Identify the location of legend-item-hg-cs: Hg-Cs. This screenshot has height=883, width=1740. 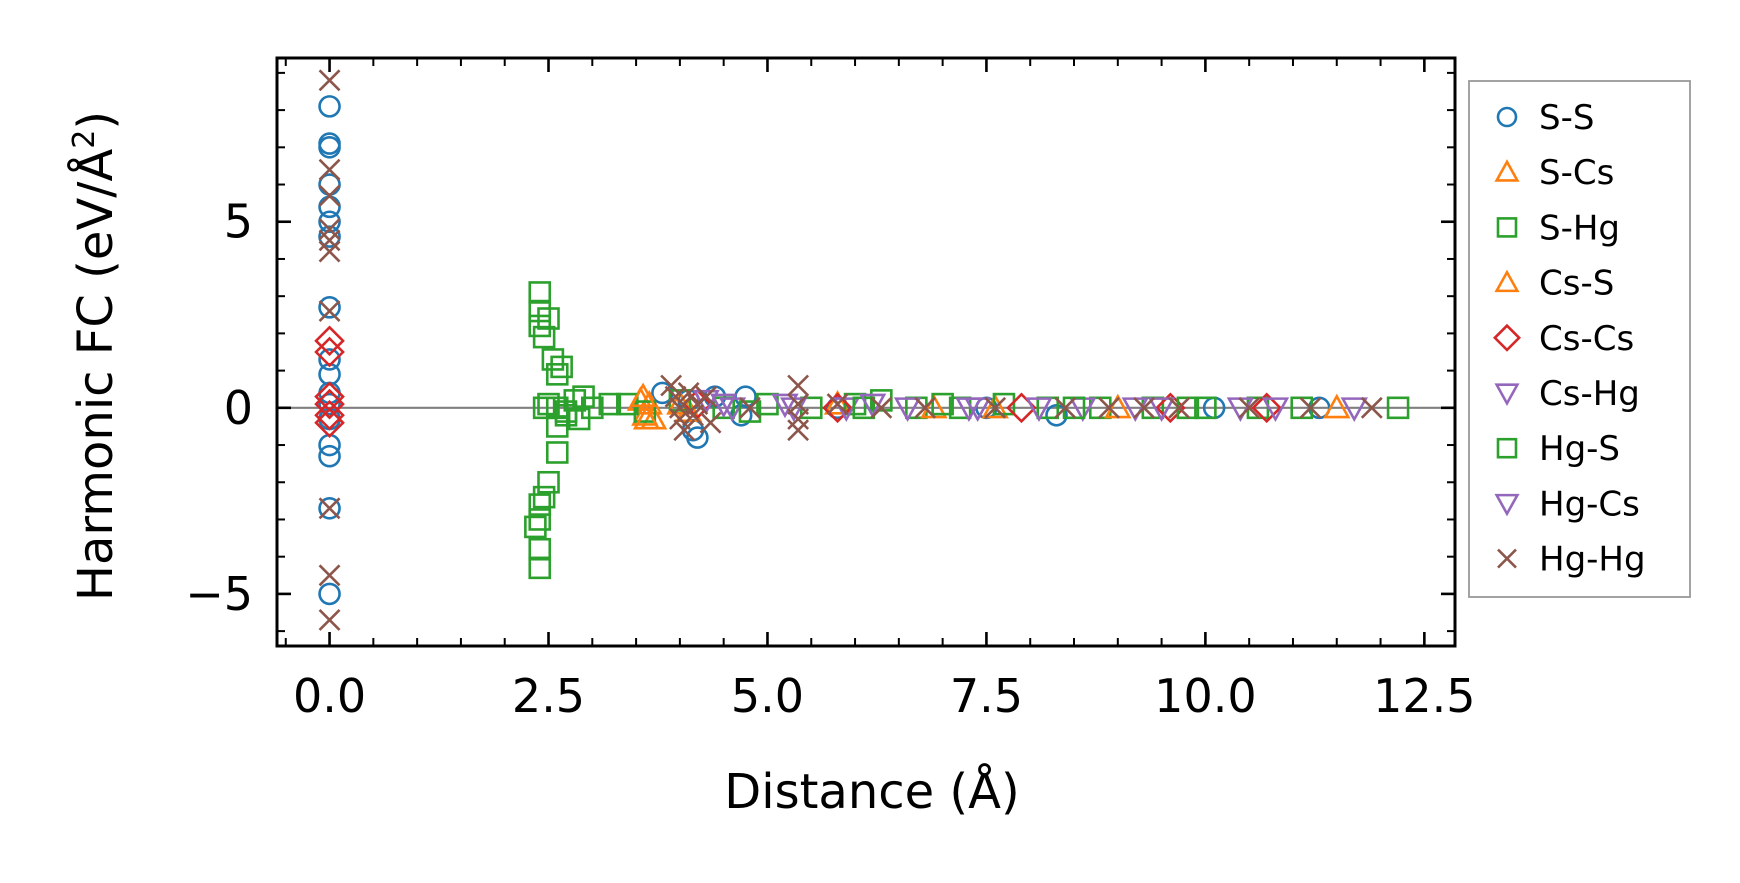
(1567, 504).